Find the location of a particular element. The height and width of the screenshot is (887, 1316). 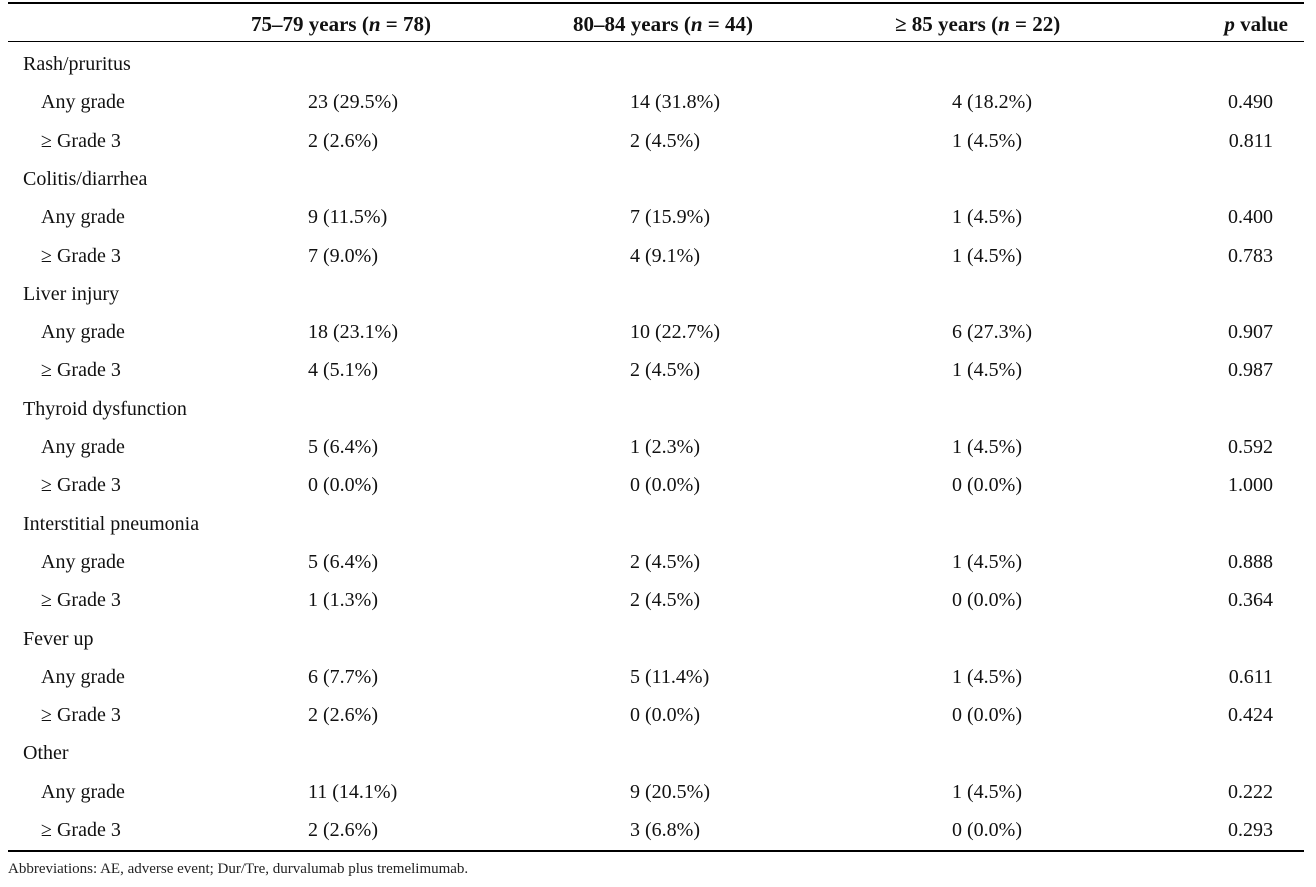

category-label: Other is located at coordinates (46, 753).